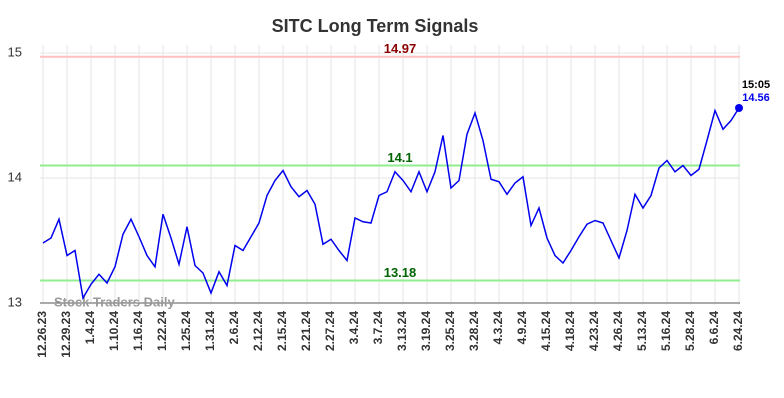 The width and height of the screenshot is (784, 398). Describe the element at coordinates (450, 331) in the screenshot. I see `x-tick-label: 3.25.24` at that location.